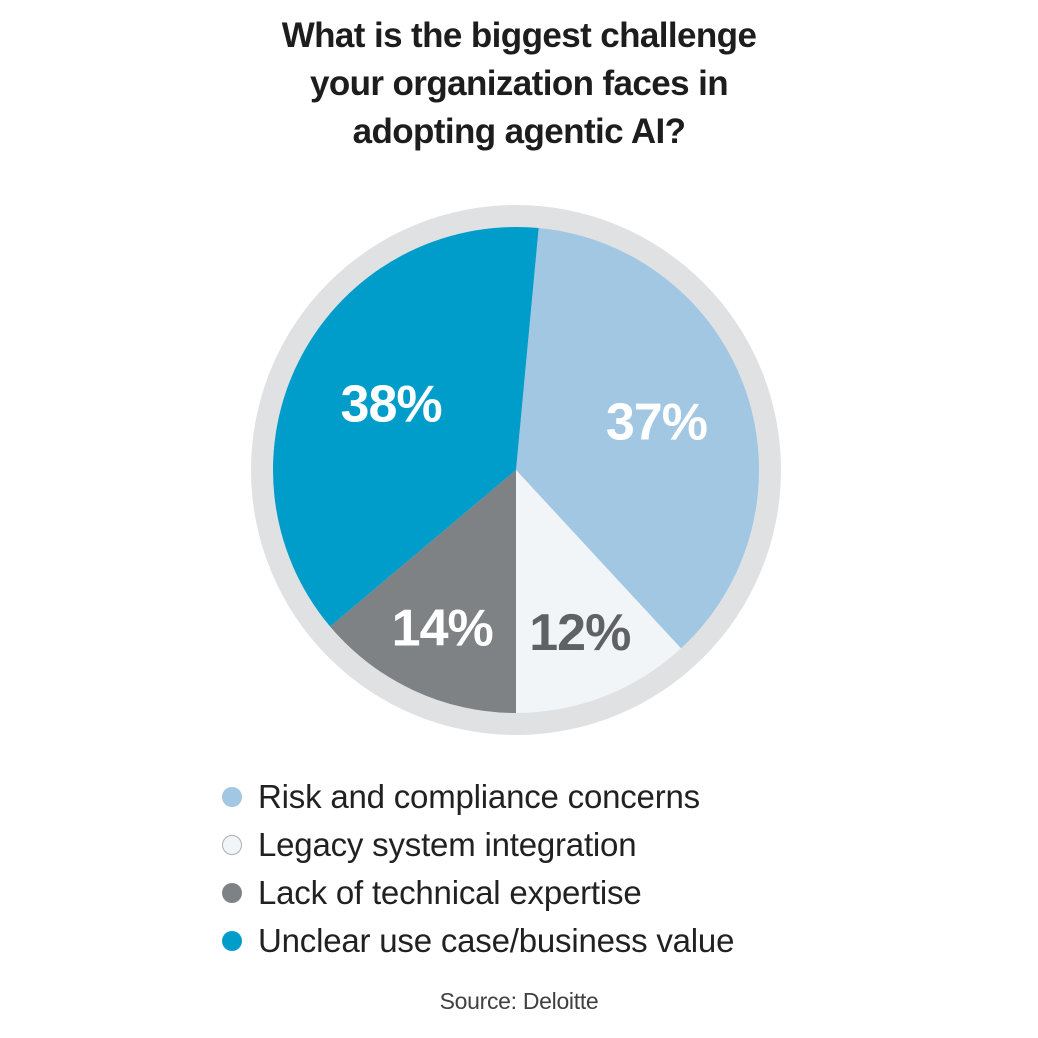  I want to click on chart-title-line-3: adopting agentic AI?, so click(519, 131).